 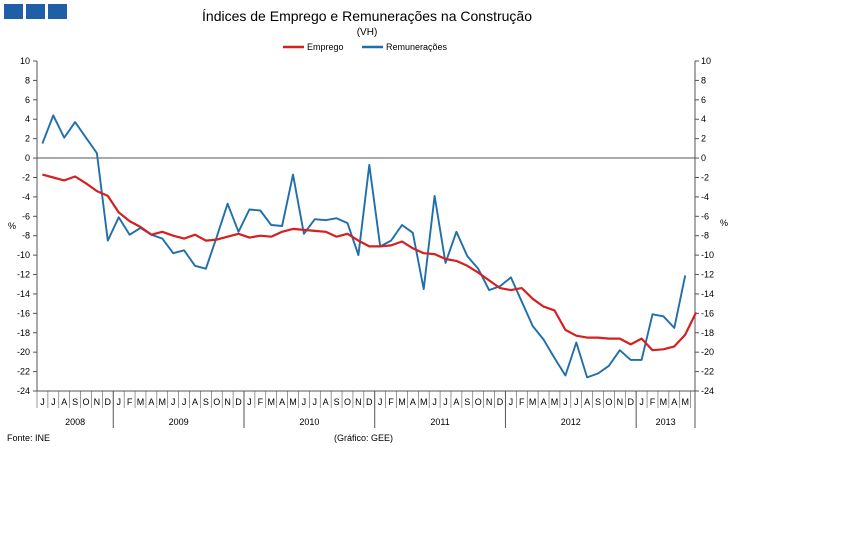 I want to click on y-axis-label-right: %, so click(x=724, y=223).